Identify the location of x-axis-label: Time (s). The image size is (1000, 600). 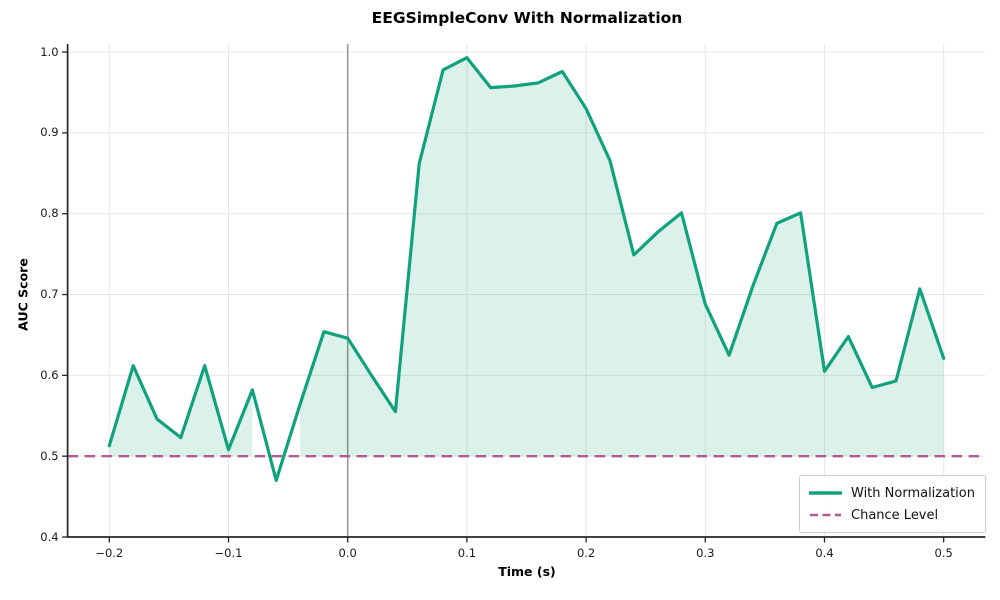
(527, 571).